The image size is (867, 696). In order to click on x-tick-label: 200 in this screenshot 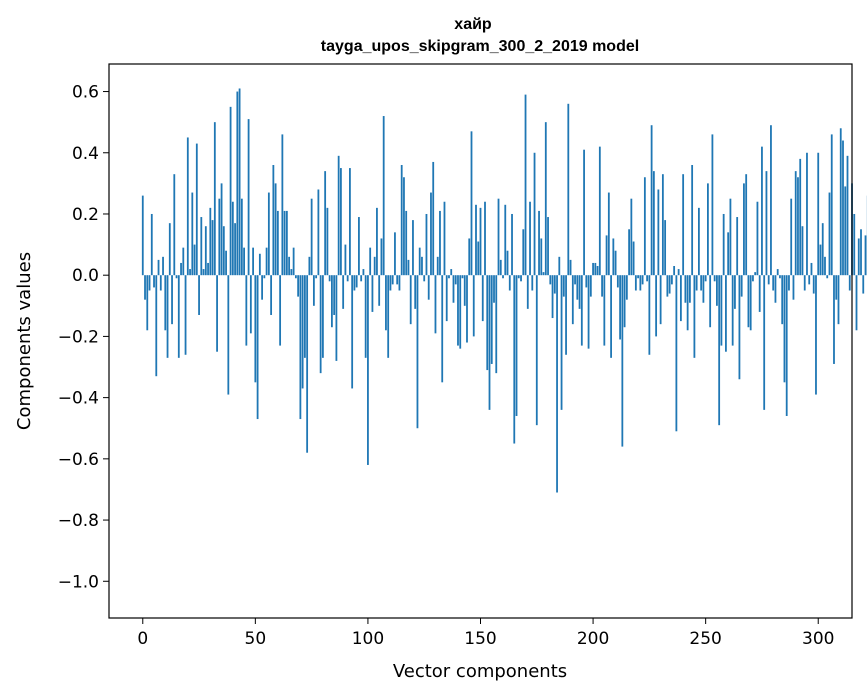, I will do `click(593, 639)`.